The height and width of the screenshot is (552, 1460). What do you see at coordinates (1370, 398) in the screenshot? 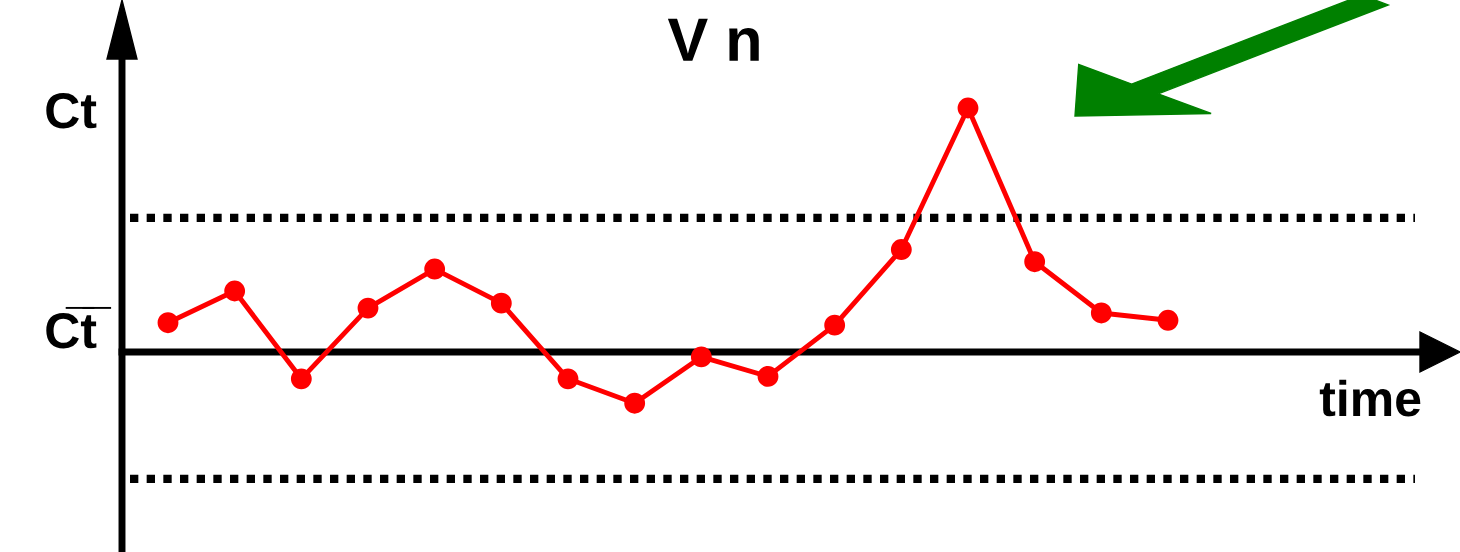
I see `x-axis-title: time` at bounding box center [1370, 398].